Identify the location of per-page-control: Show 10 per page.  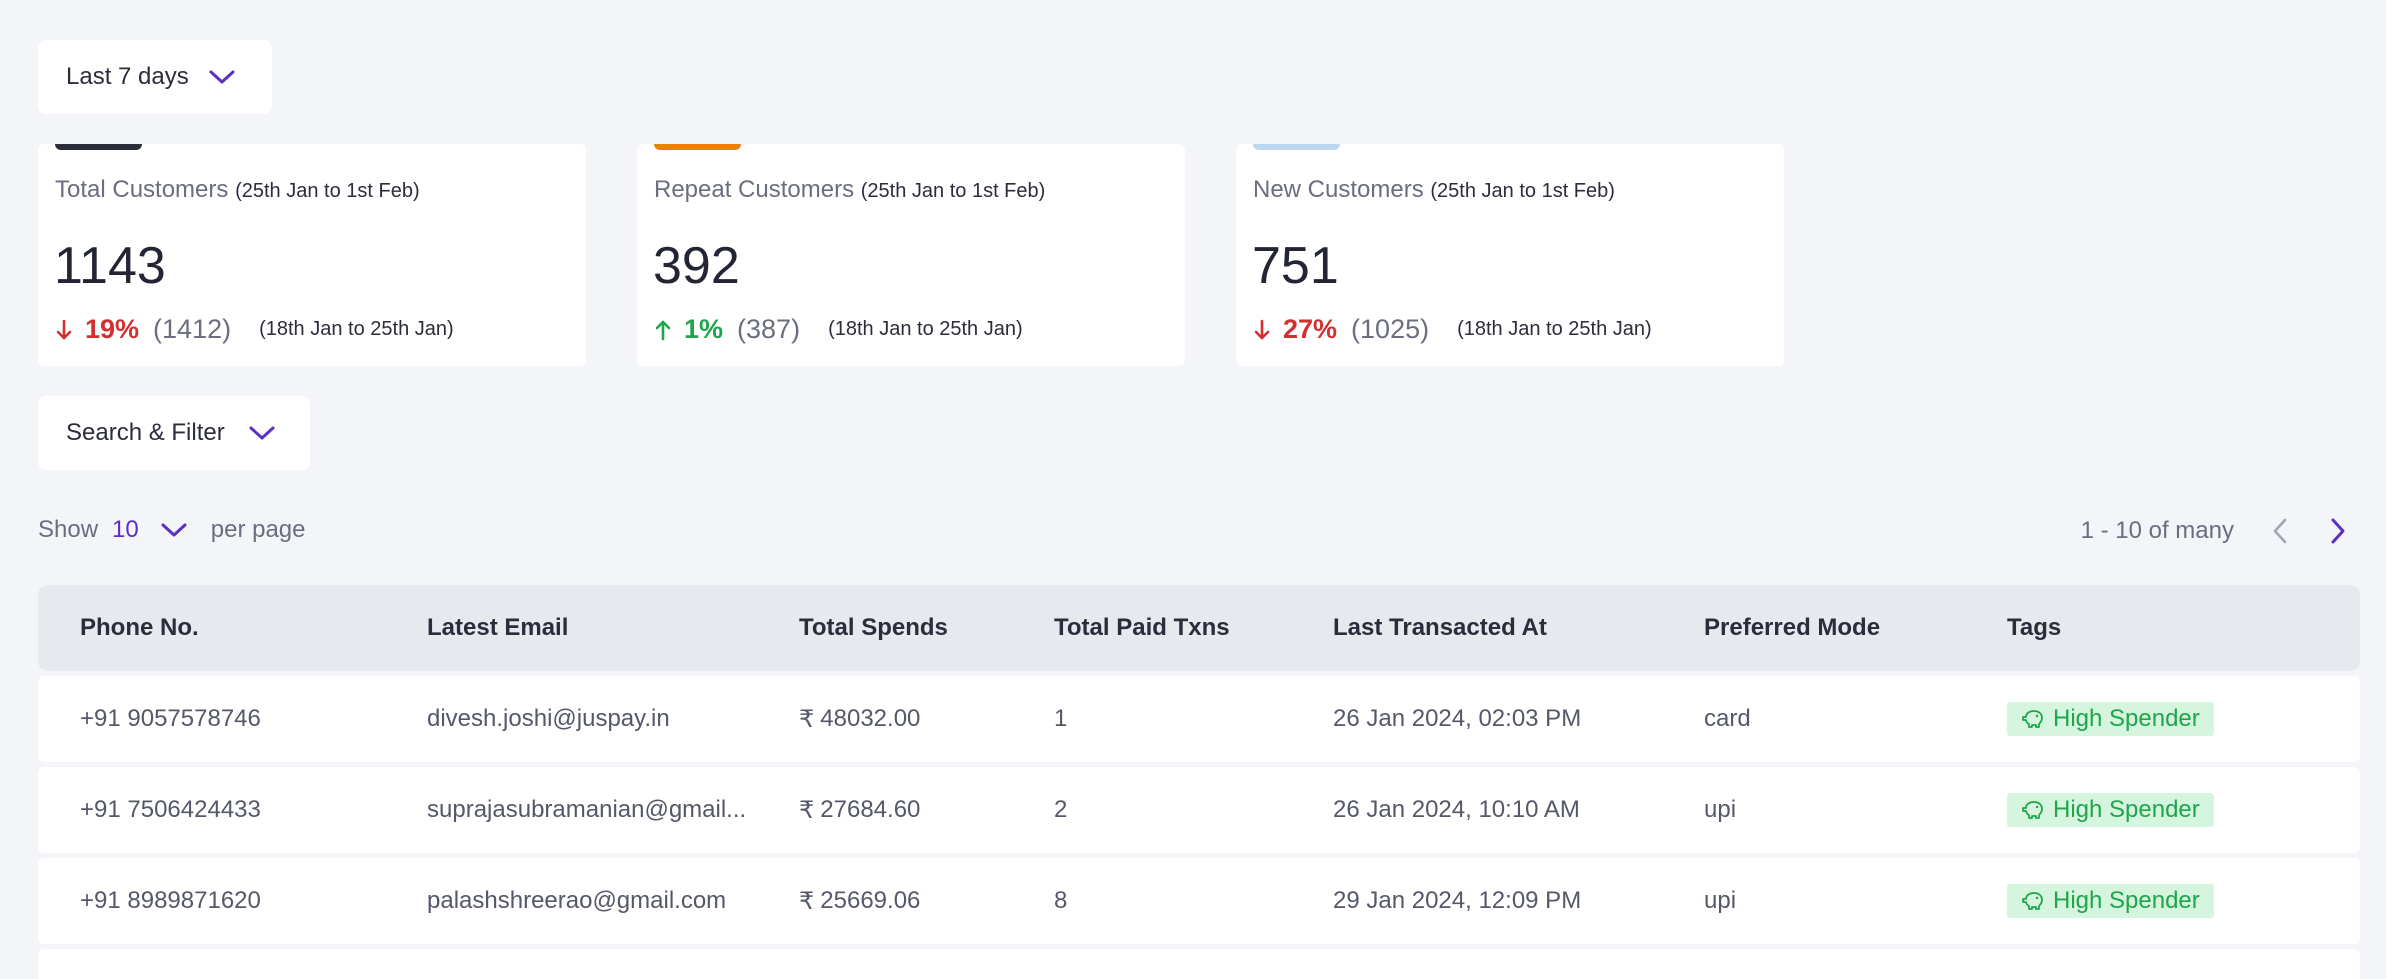
(172, 530).